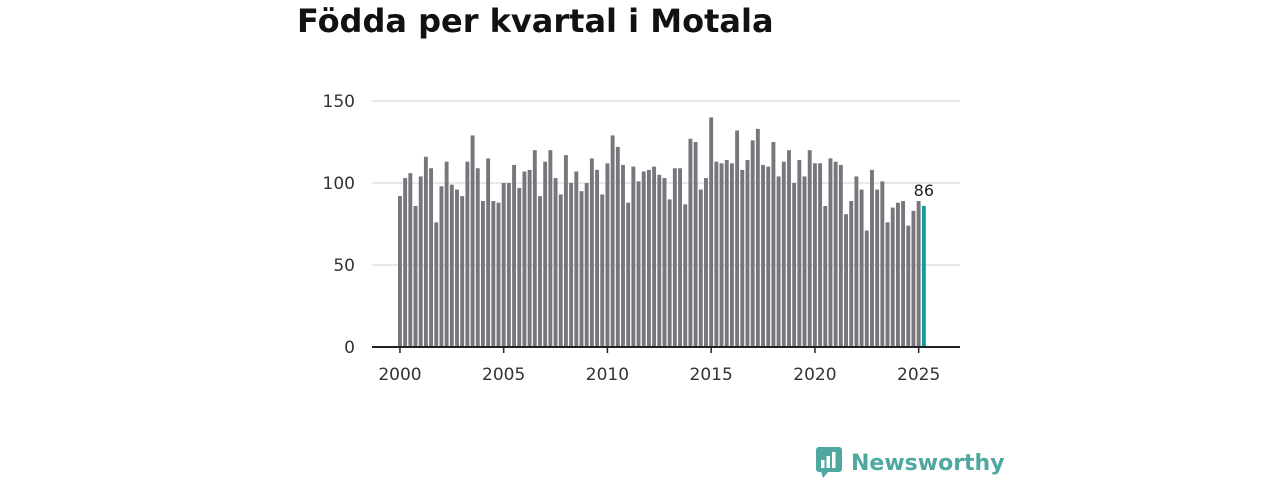 This screenshot has height=480, width=1280. I want to click on y-tick-label: 100, so click(339, 184).